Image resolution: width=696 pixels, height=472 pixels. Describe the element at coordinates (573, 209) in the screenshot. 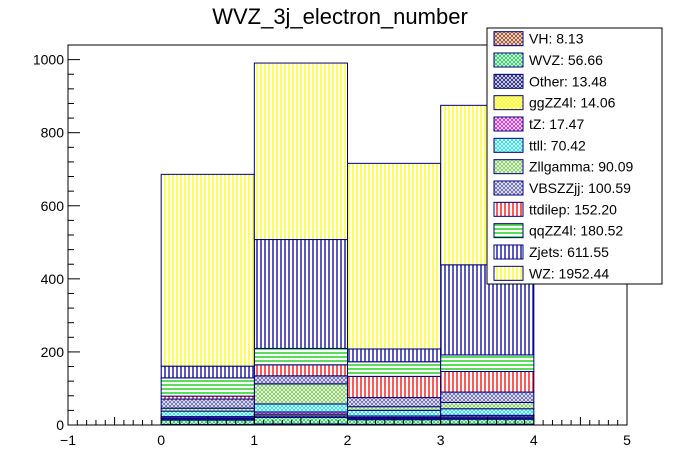

I see `legend-entry-label: ttdilep: 152.20` at that location.